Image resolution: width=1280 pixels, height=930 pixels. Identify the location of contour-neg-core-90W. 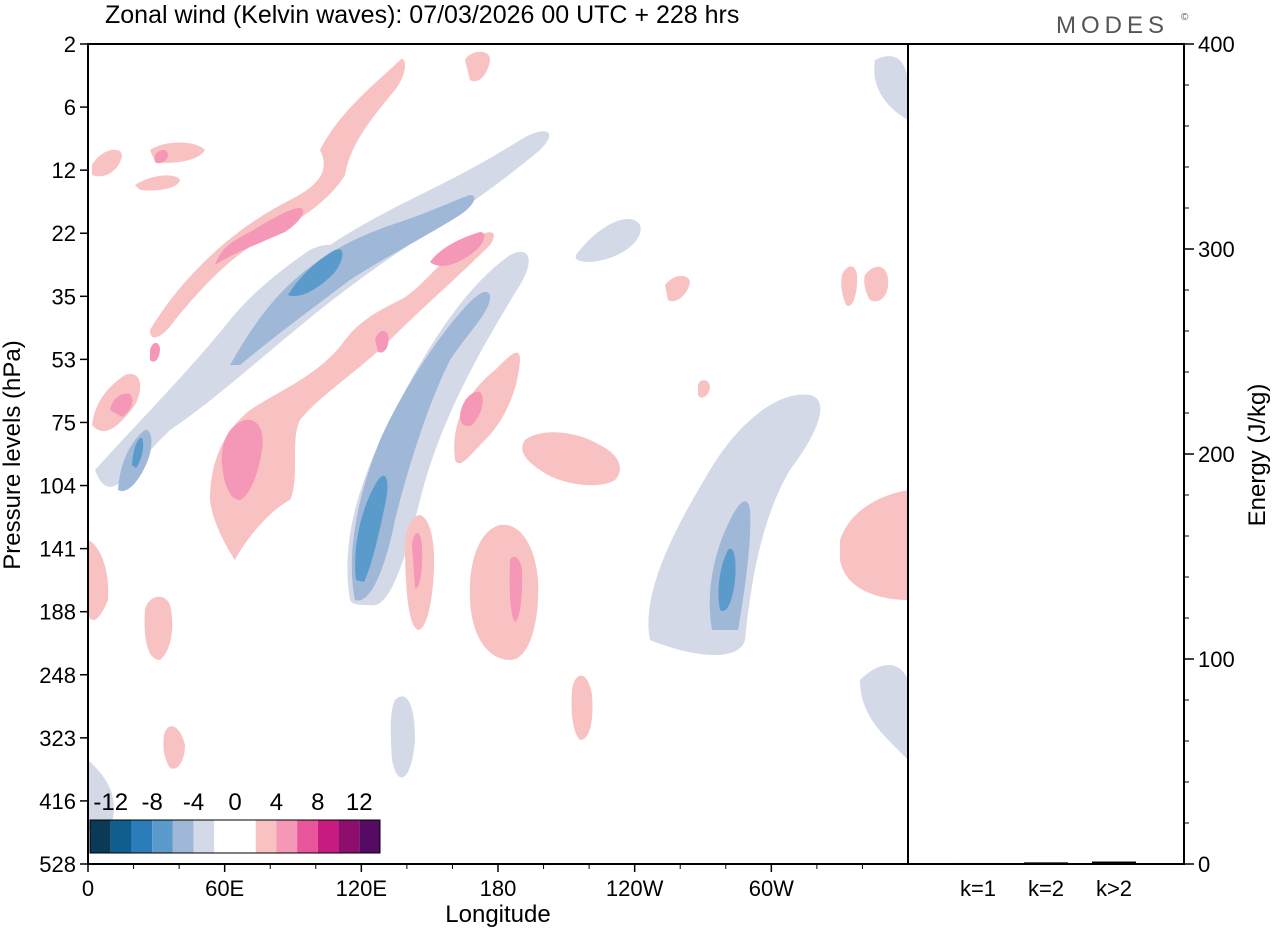
(727, 579).